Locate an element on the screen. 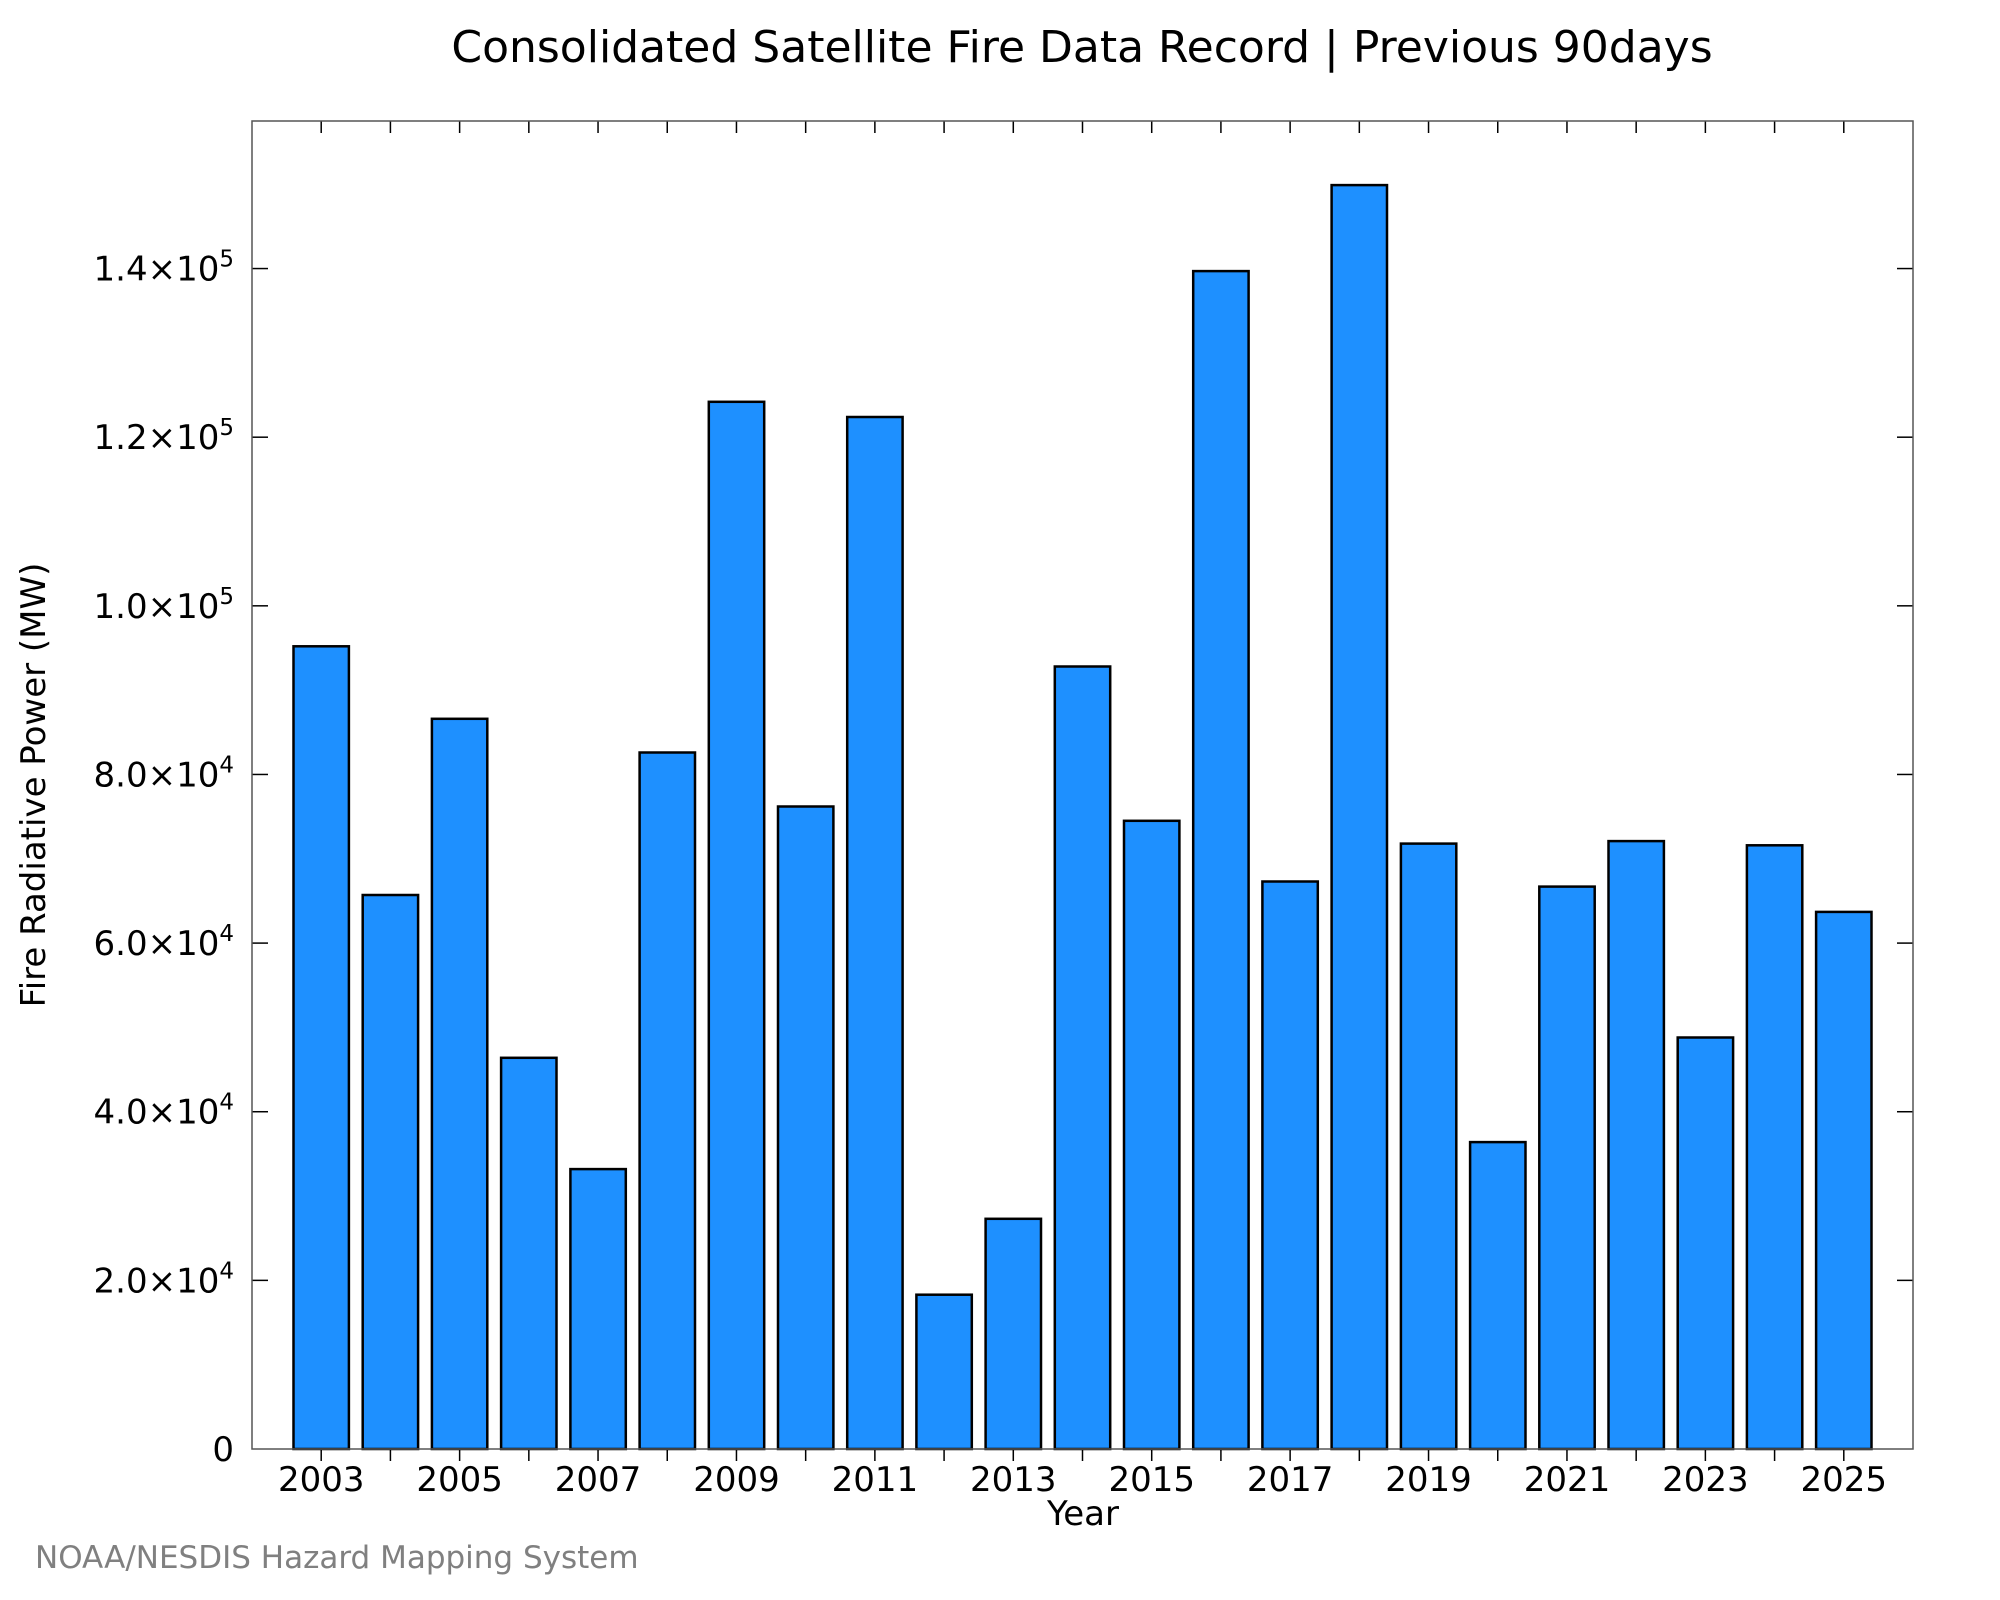 The width and height of the screenshot is (2000, 1600). x-tick-label: 2009 is located at coordinates (736, 1480).